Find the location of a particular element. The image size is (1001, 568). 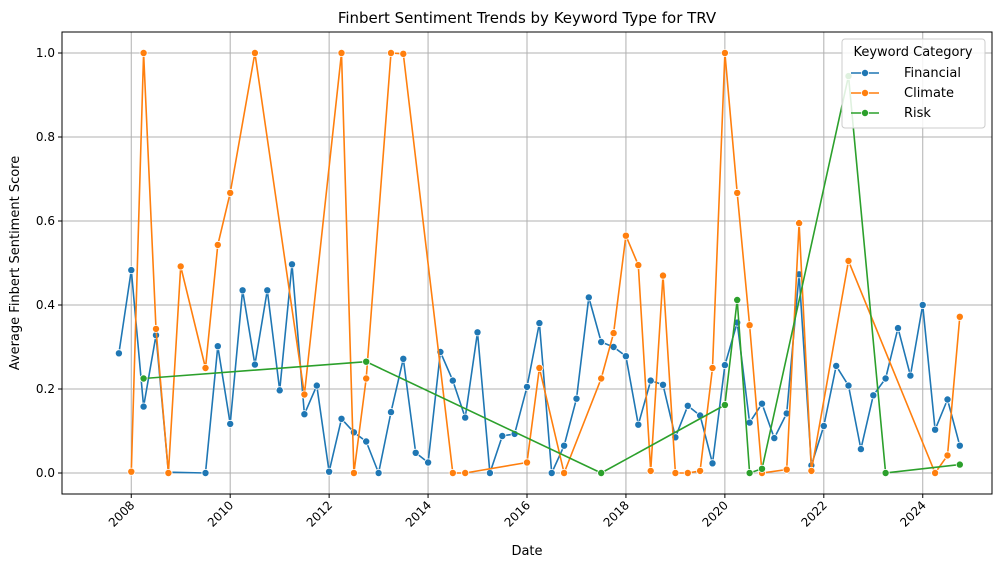

legend-marker-financial is located at coordinates (865, 73).